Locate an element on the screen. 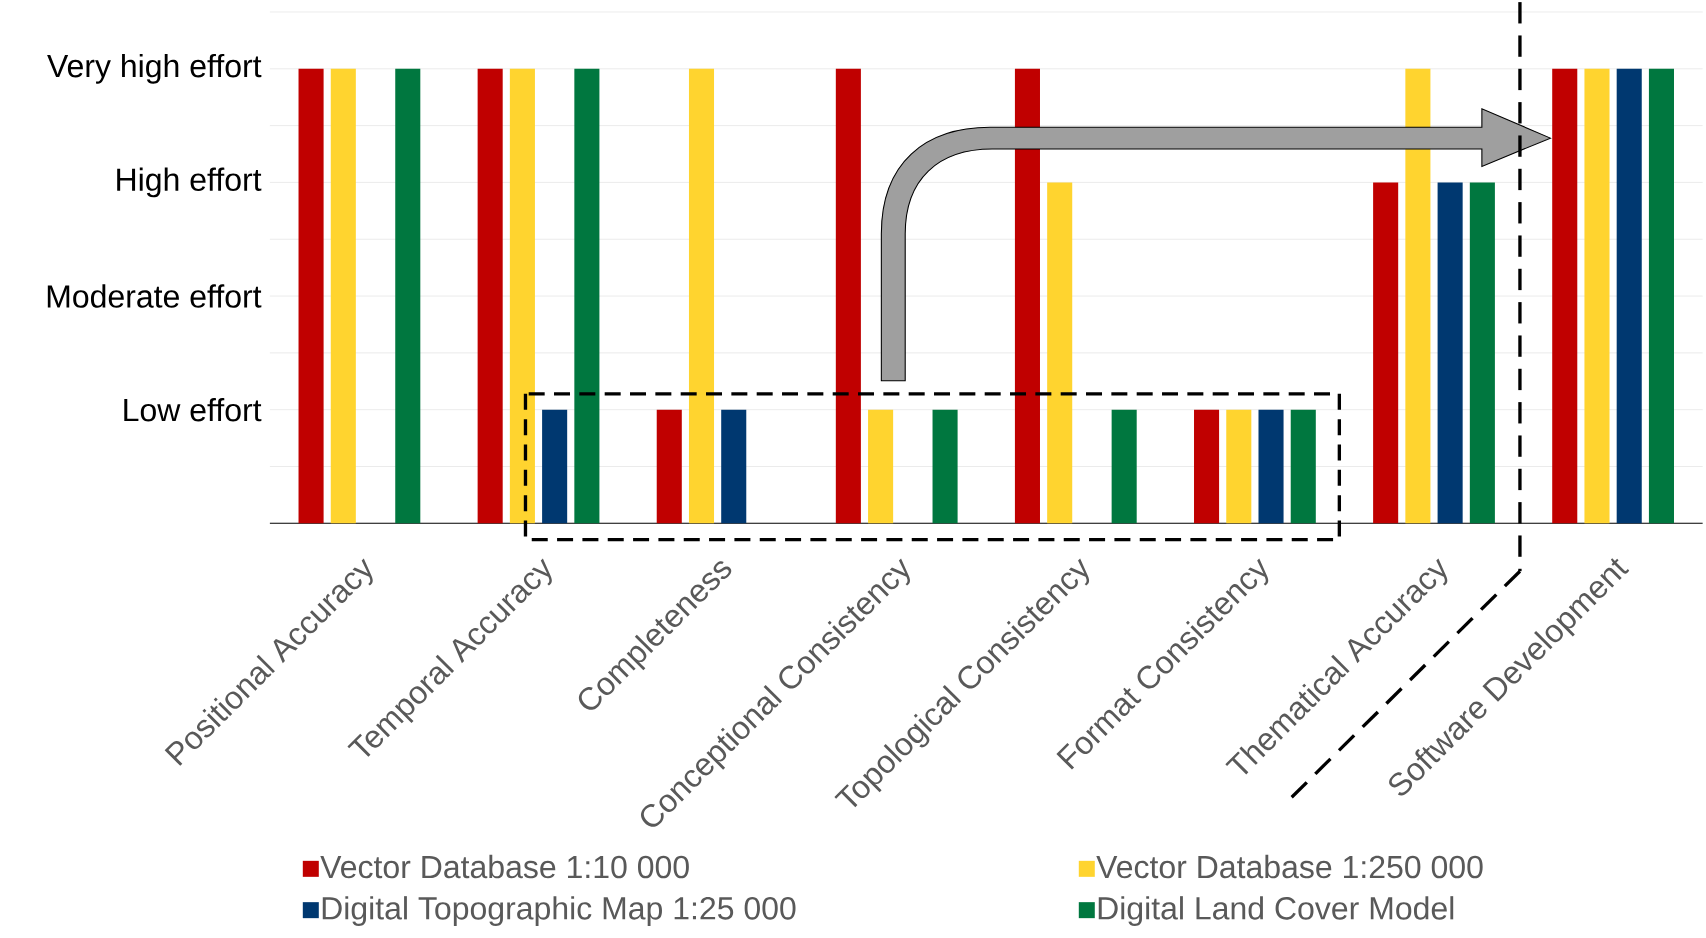 The width and height of the screenshot is (1706, 938). legend-label: Digital Land Cover Model is located at coordinates (1276, 911).